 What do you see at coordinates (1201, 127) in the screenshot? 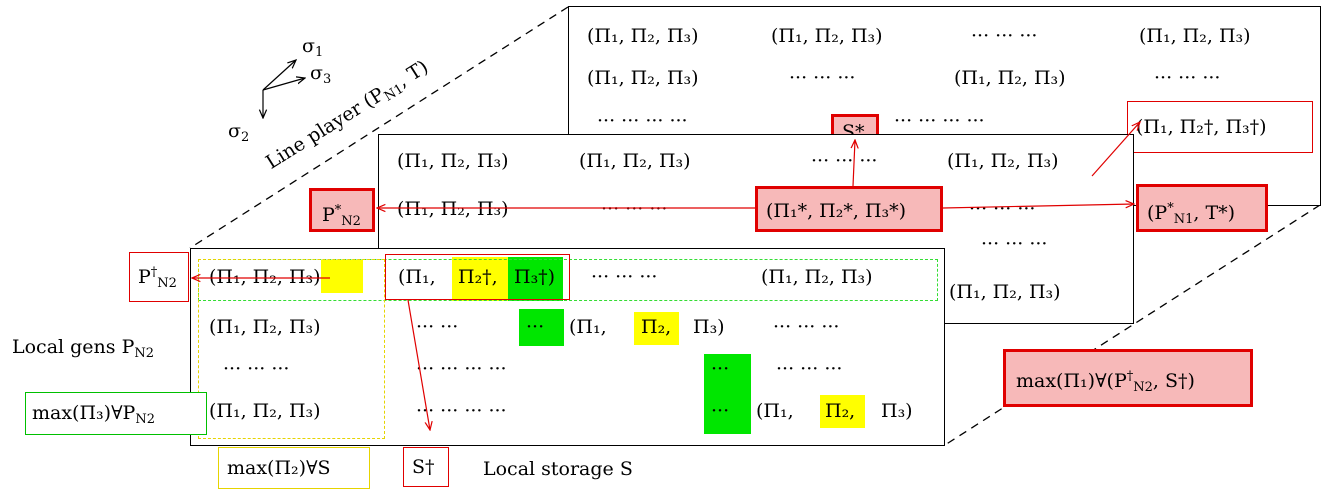
I see `dagger-tuple-label: (Π₁, Π₂†, Π₃†)` at bounding box center [1201, 127].